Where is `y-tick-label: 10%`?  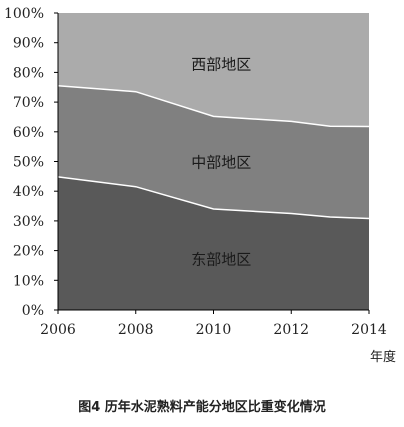
y-tick-label: 10% is located at coordinates (28, 281).